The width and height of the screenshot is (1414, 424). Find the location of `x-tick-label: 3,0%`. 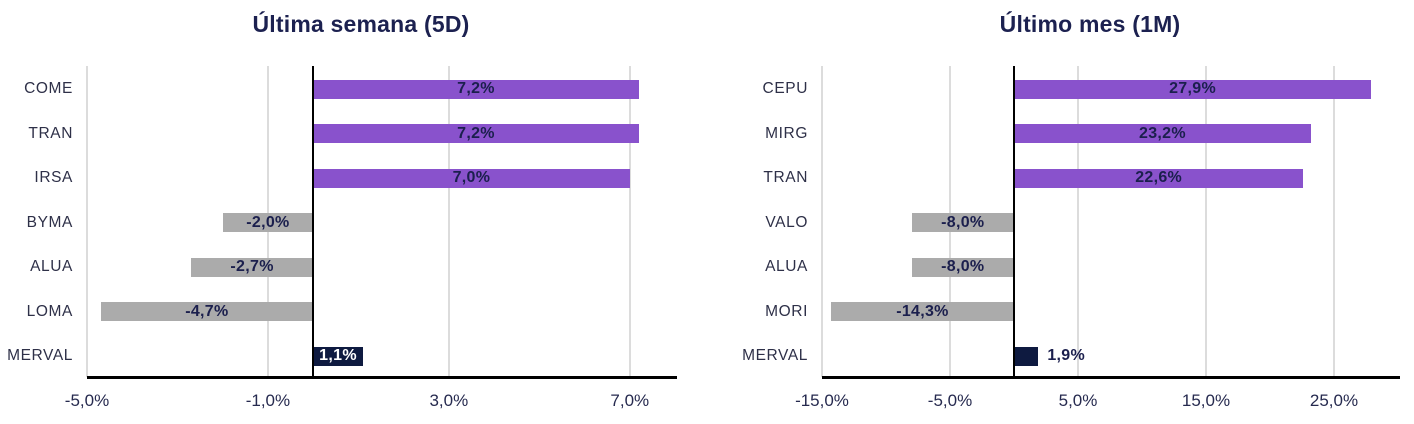

x-tick-label: 3,0% is located at coordinates (449, 400).